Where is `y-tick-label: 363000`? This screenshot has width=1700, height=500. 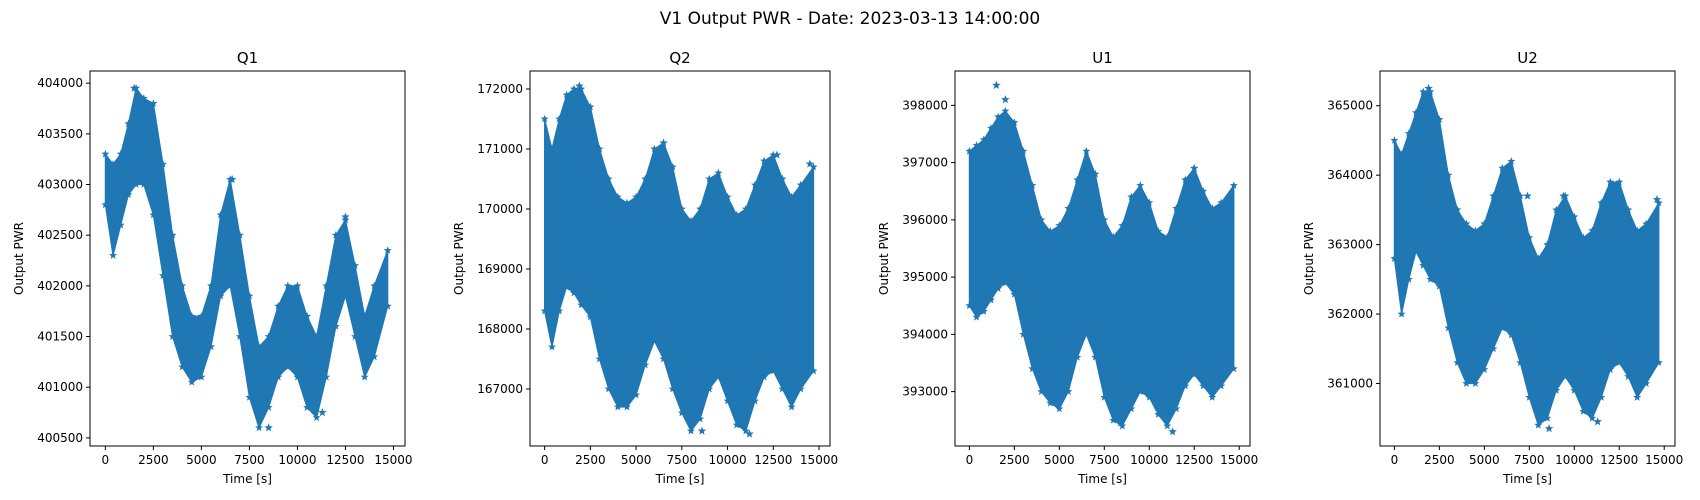
y-tick-label: 363000 is located at coordinates (1350, 245).